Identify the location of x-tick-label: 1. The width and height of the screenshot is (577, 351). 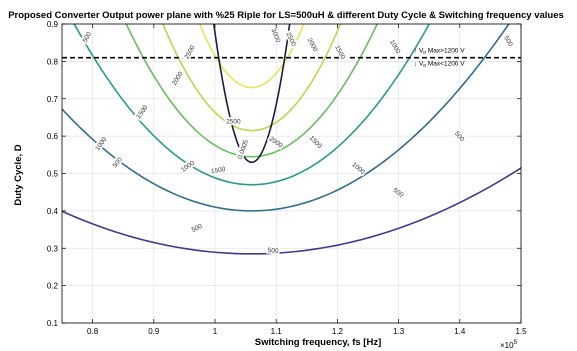
(215, 331).